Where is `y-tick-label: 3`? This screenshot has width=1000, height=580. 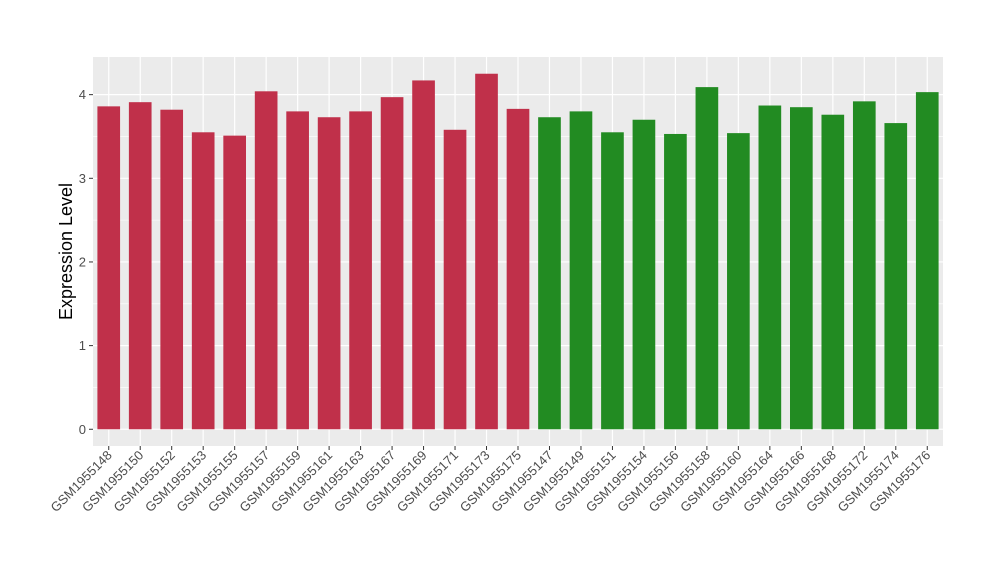
y-tick-label: 3 is located at coordinates (82, 178).